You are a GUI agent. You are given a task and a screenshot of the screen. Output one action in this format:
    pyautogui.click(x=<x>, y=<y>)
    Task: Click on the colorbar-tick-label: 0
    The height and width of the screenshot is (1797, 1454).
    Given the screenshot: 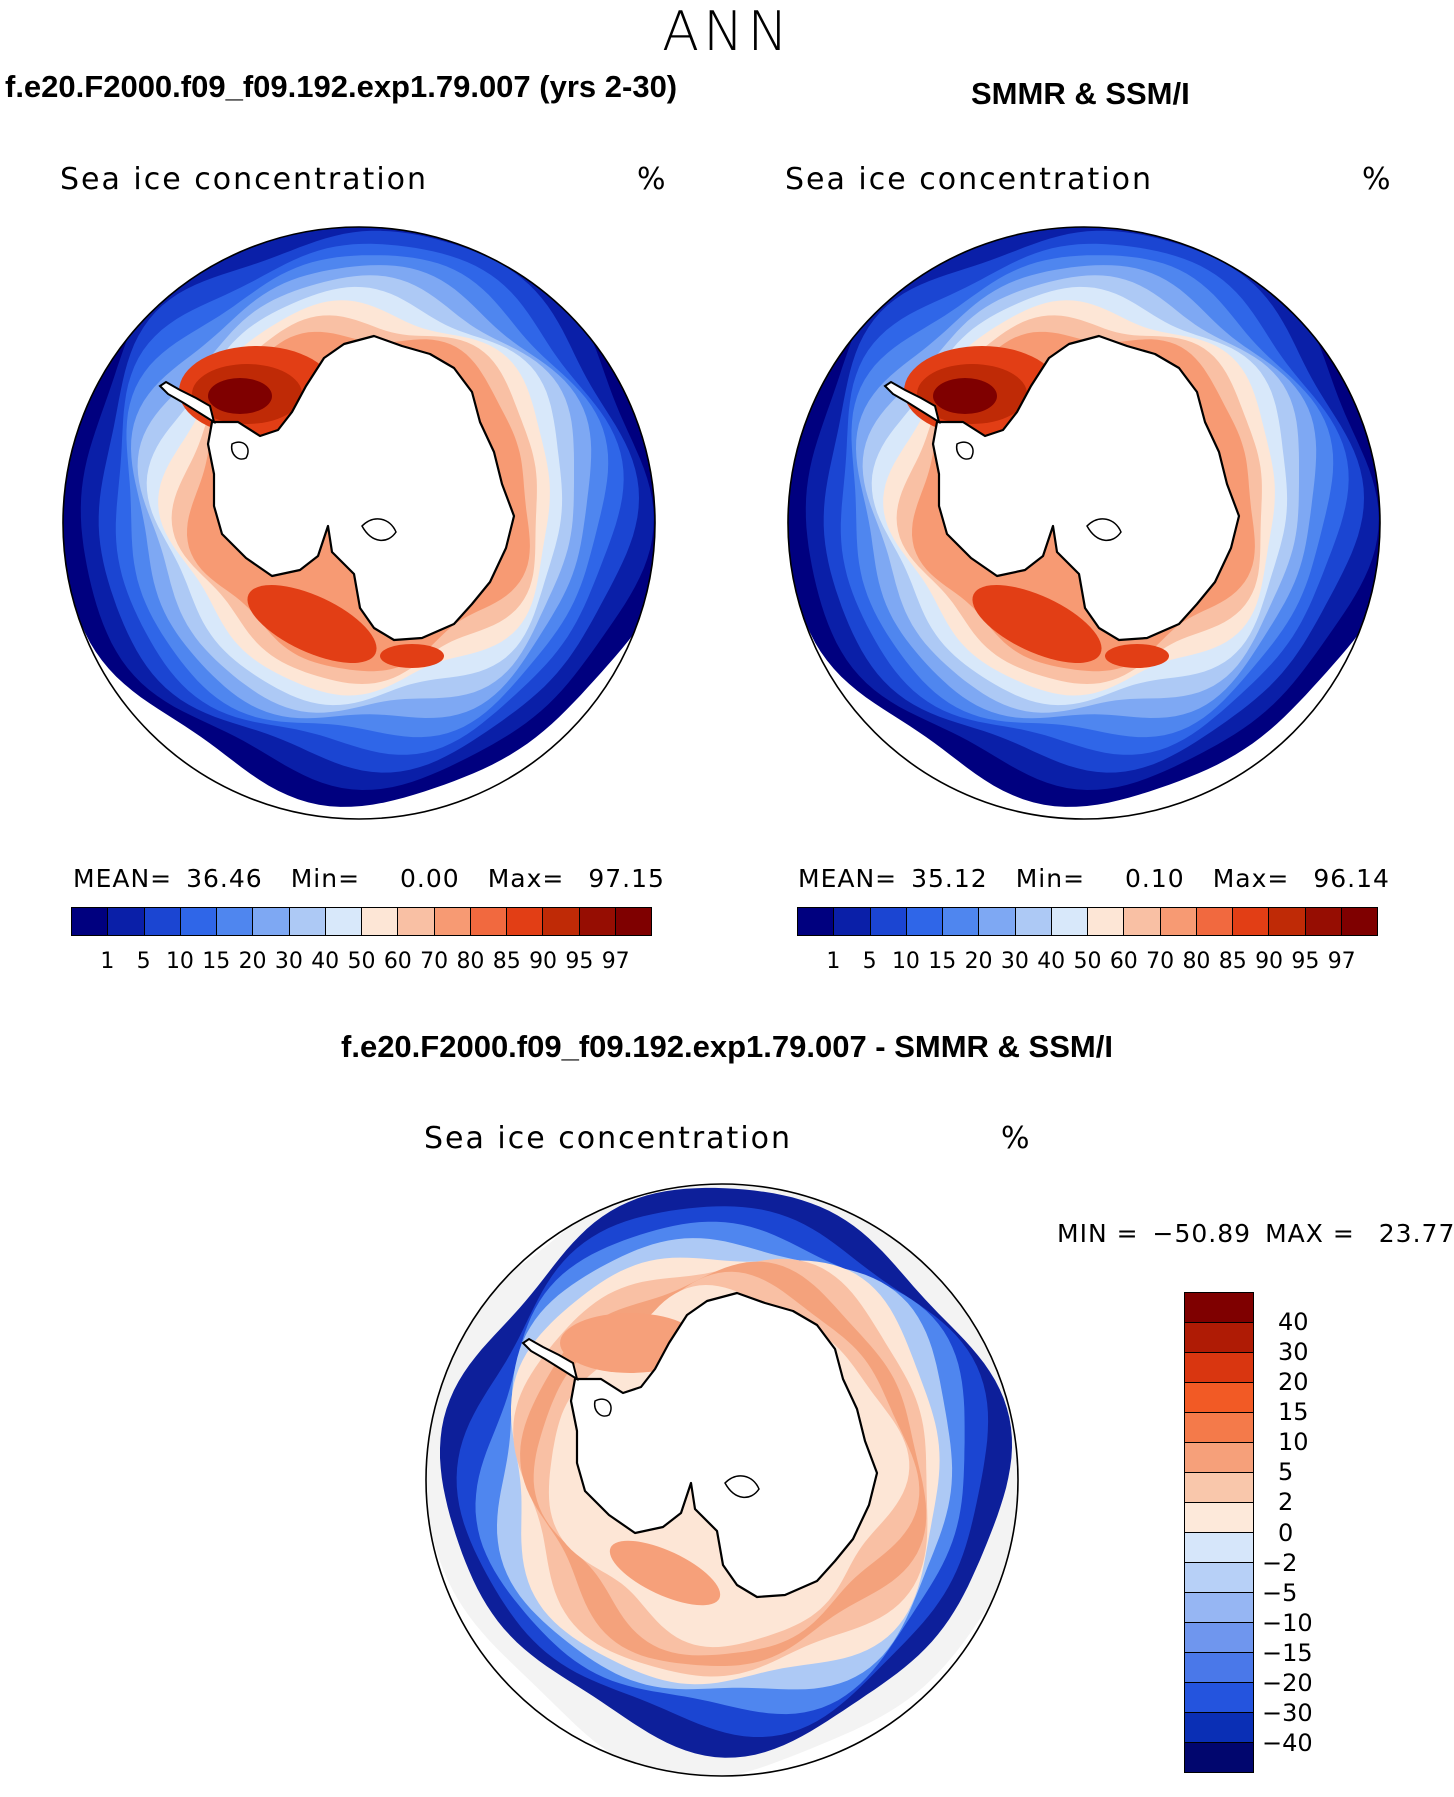 What is the action you would take?
    pyautogui.click(x=1286, y=1532)
    